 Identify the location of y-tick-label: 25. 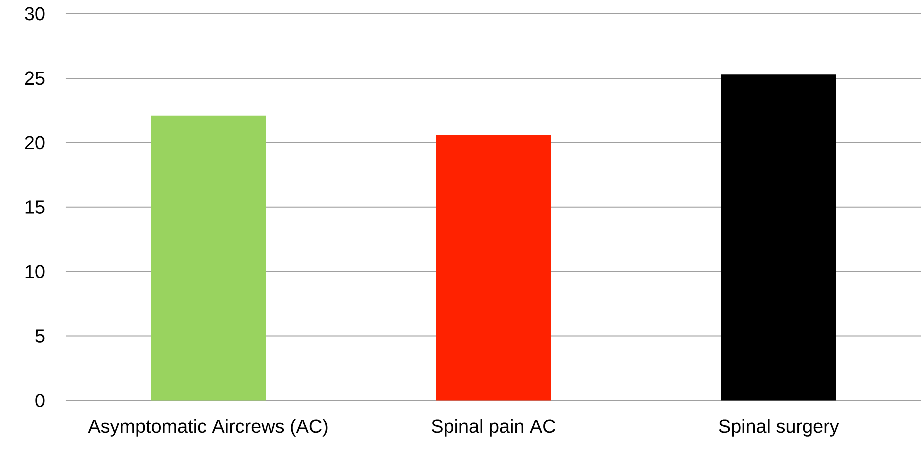
(35, 79).